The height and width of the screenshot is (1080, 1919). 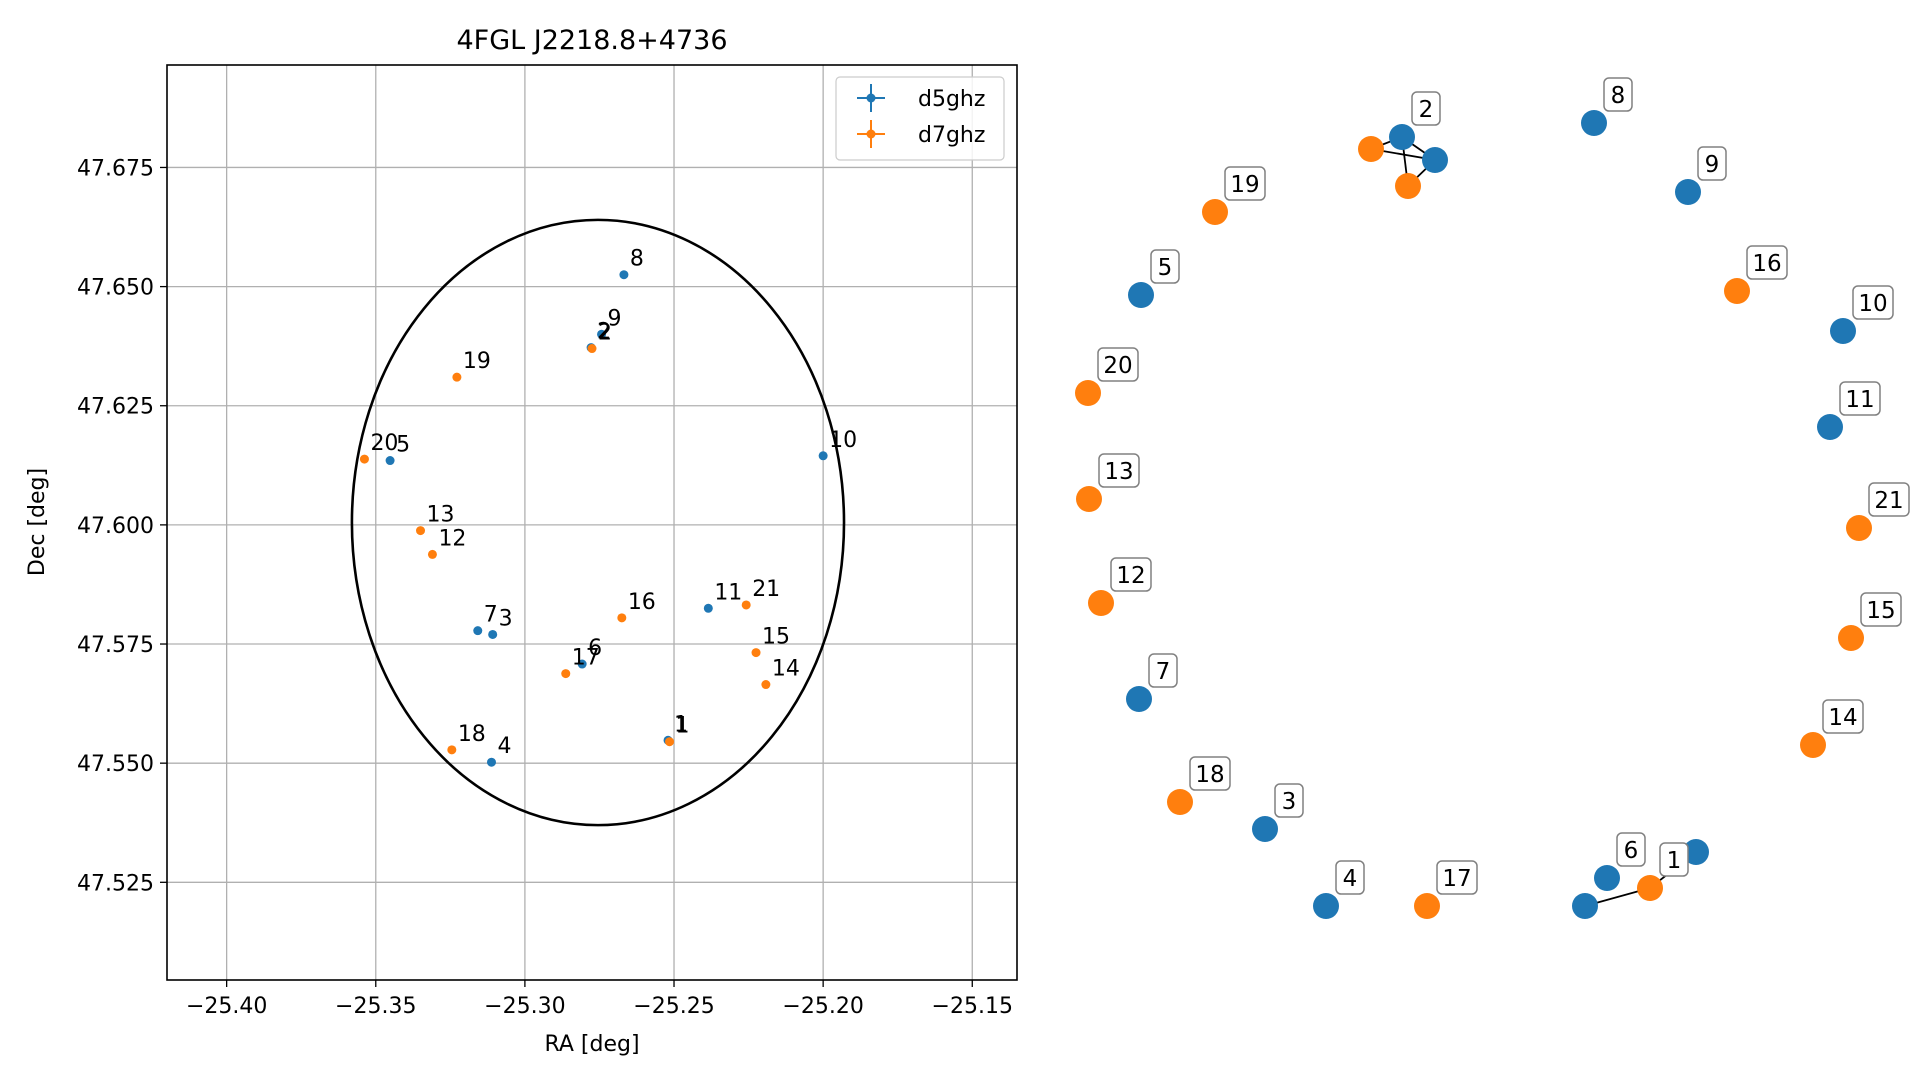 What do you see at coordinates (728, 592) in the screenshot?
I see `point-label-11: 11` at bounding box center [728, 592].